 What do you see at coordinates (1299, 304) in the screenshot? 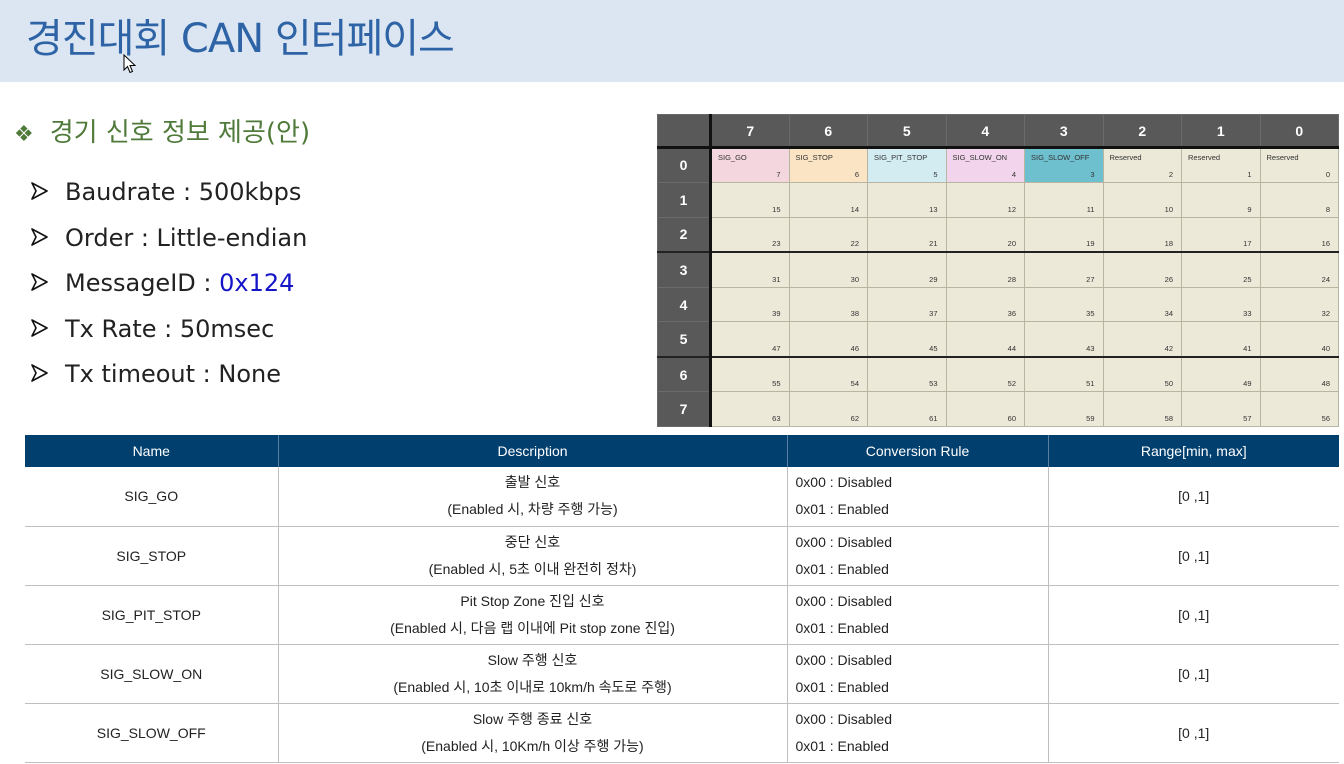
I see `bit-cell: 32` at bounding box center [1299, 304].